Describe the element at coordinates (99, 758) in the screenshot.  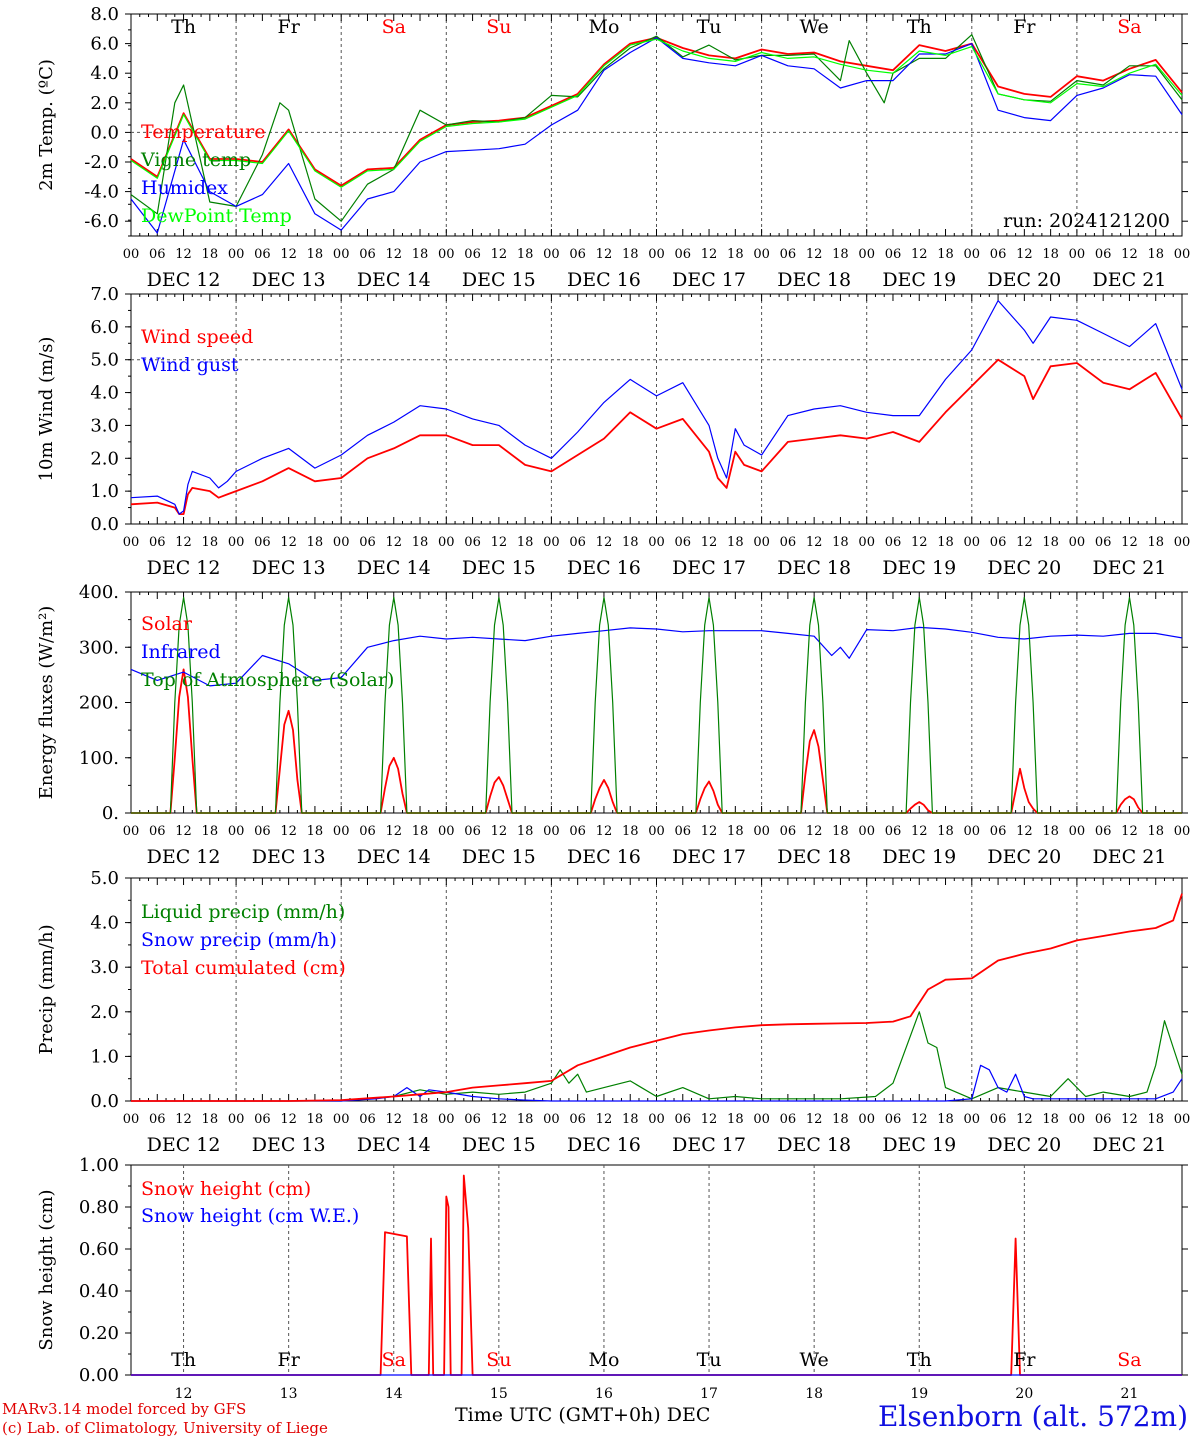
I see `y-tick-label: 100.` at that location.